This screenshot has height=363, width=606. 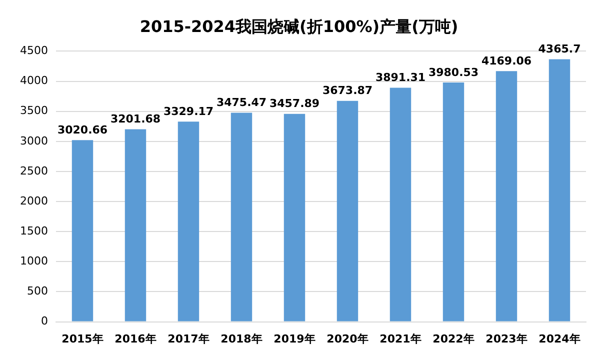 What do you see at coordinates (559, 339) in the screenshot?
I see `x-tick-label: 2024年` at bounding box center [559, 339].